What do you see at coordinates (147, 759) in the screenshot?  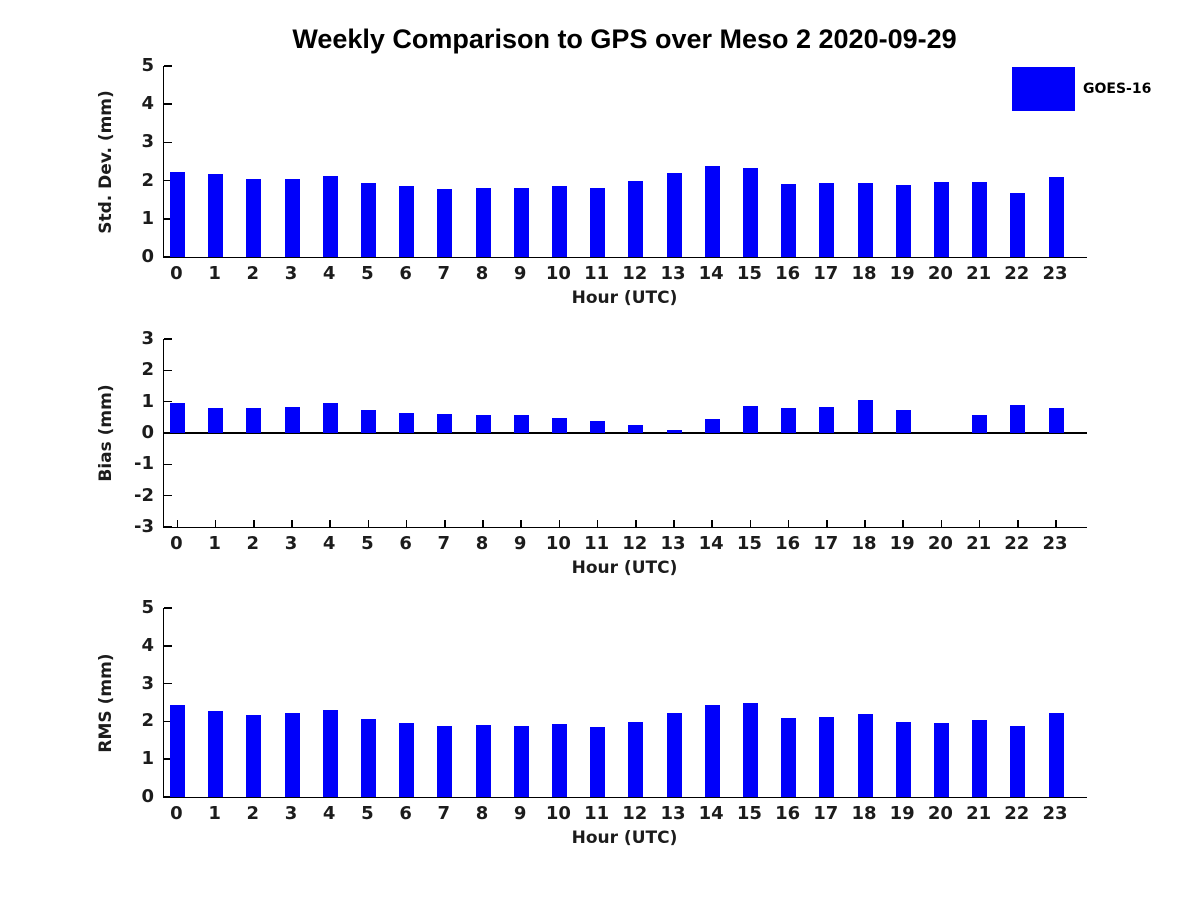 I see `y-tick-label-1: 1` at bounding box center [147, 759].